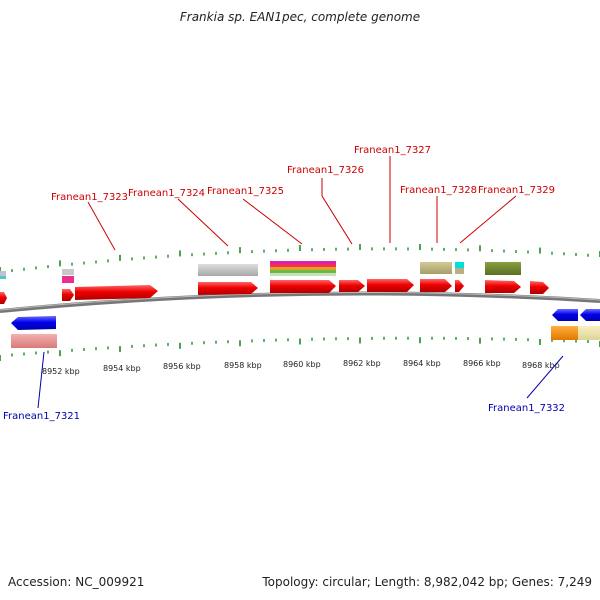 The image size is (600, 600). I want to click on kbp-label: 8962 kbp, so click(362, 363).